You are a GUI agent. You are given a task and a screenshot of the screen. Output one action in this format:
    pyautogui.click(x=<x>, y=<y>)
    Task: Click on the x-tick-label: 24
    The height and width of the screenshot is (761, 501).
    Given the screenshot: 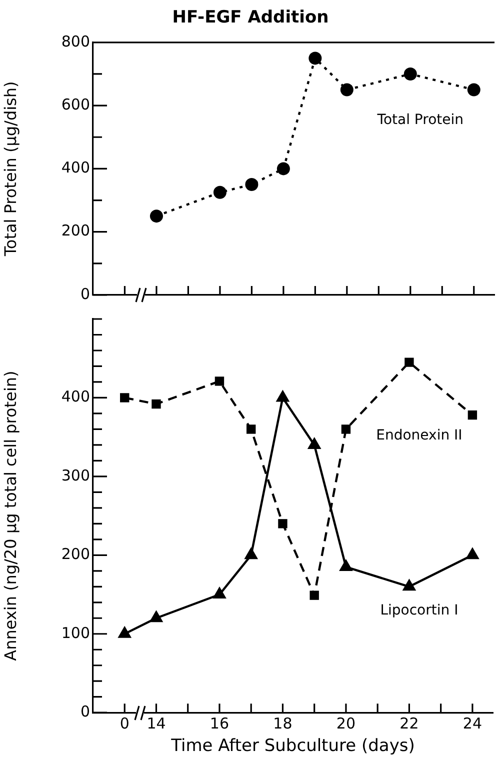 What is the action you would take?
    pyautogui.click(x=472, y=723)
    